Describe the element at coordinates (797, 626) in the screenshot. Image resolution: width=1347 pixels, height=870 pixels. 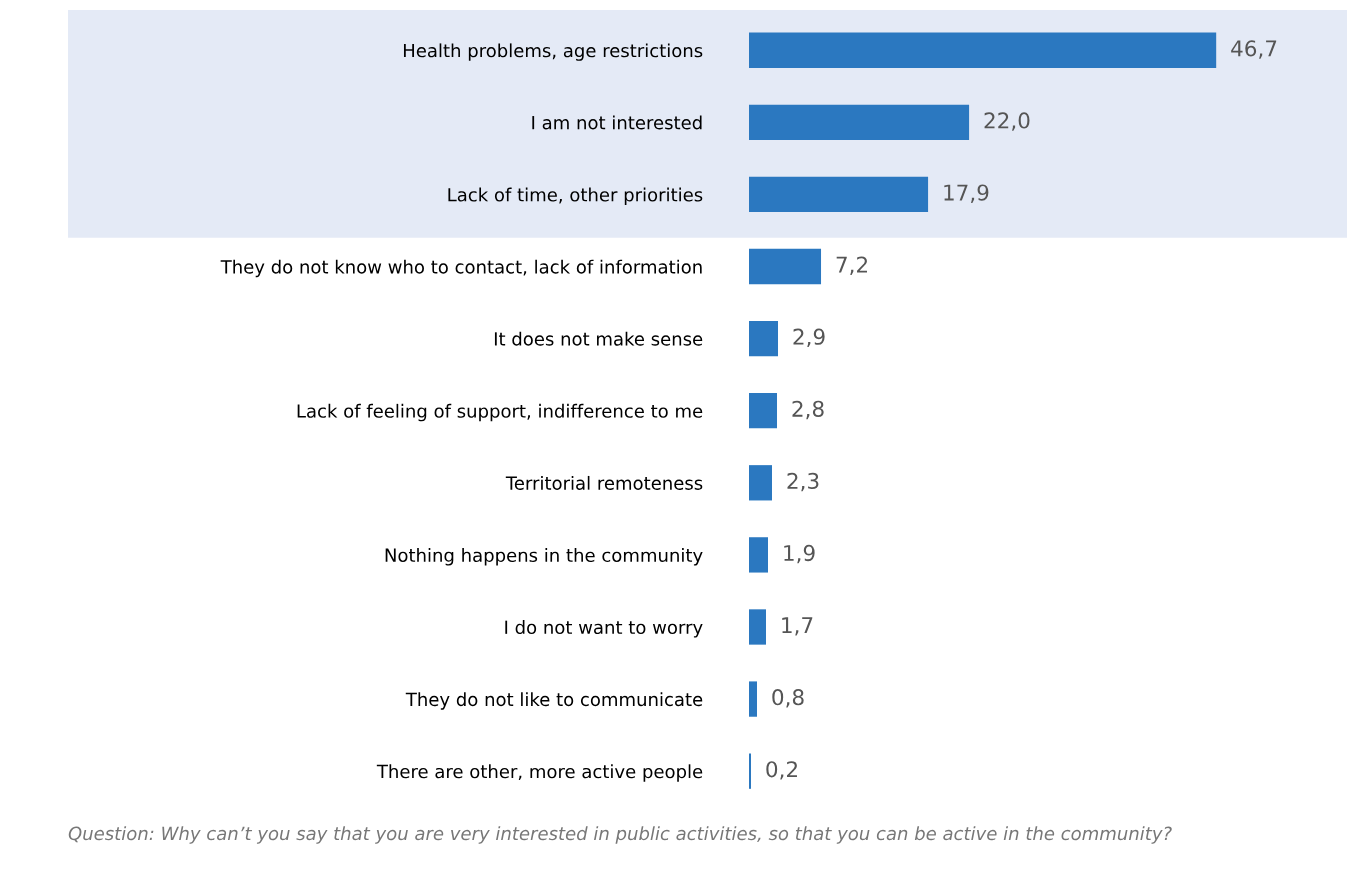
I see `data-label: 1,7` at that location.